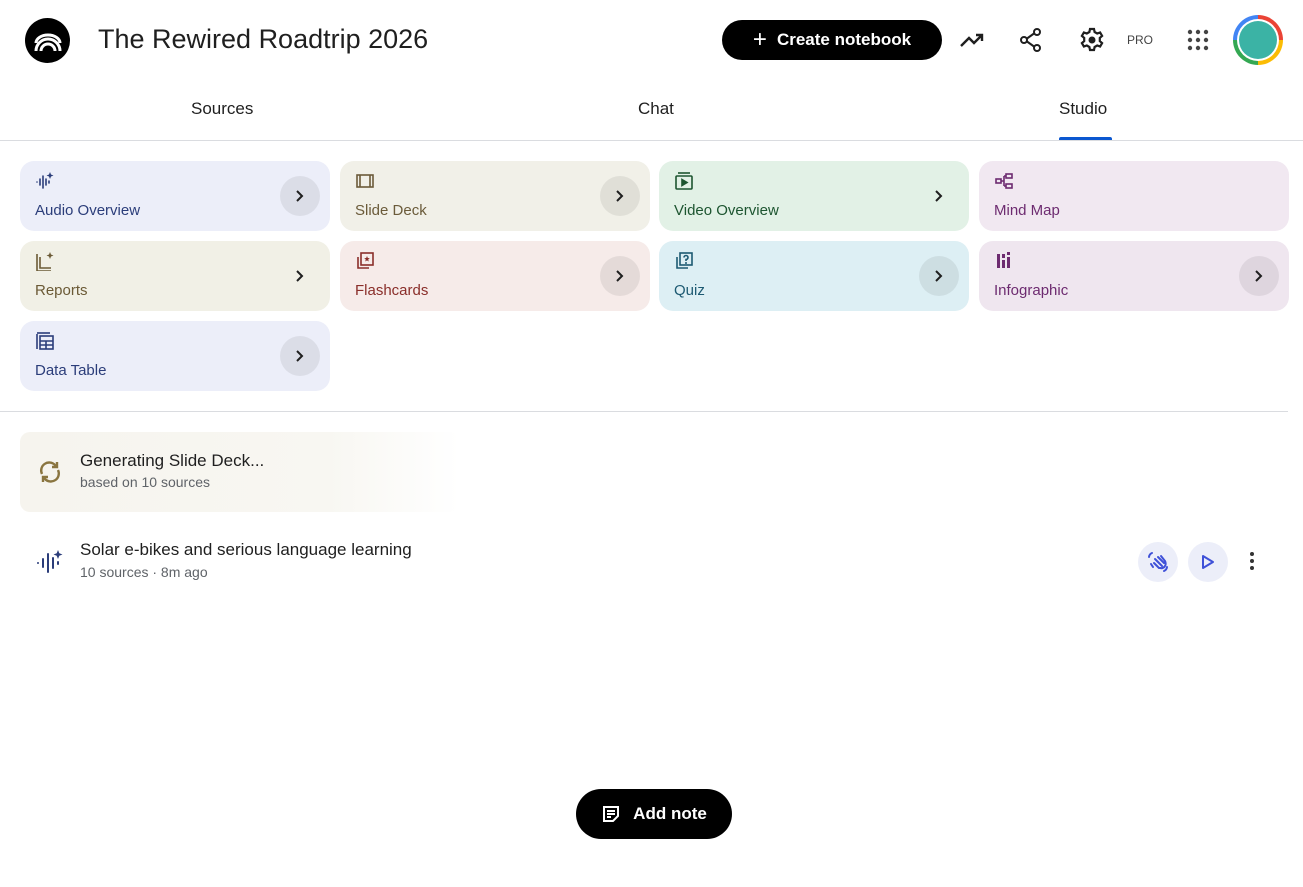  What do you see at coordinates (495, 276) in the screenshot?
I see `studio-tool-flashcards: Flashcards` at bounding box center [495, 276].